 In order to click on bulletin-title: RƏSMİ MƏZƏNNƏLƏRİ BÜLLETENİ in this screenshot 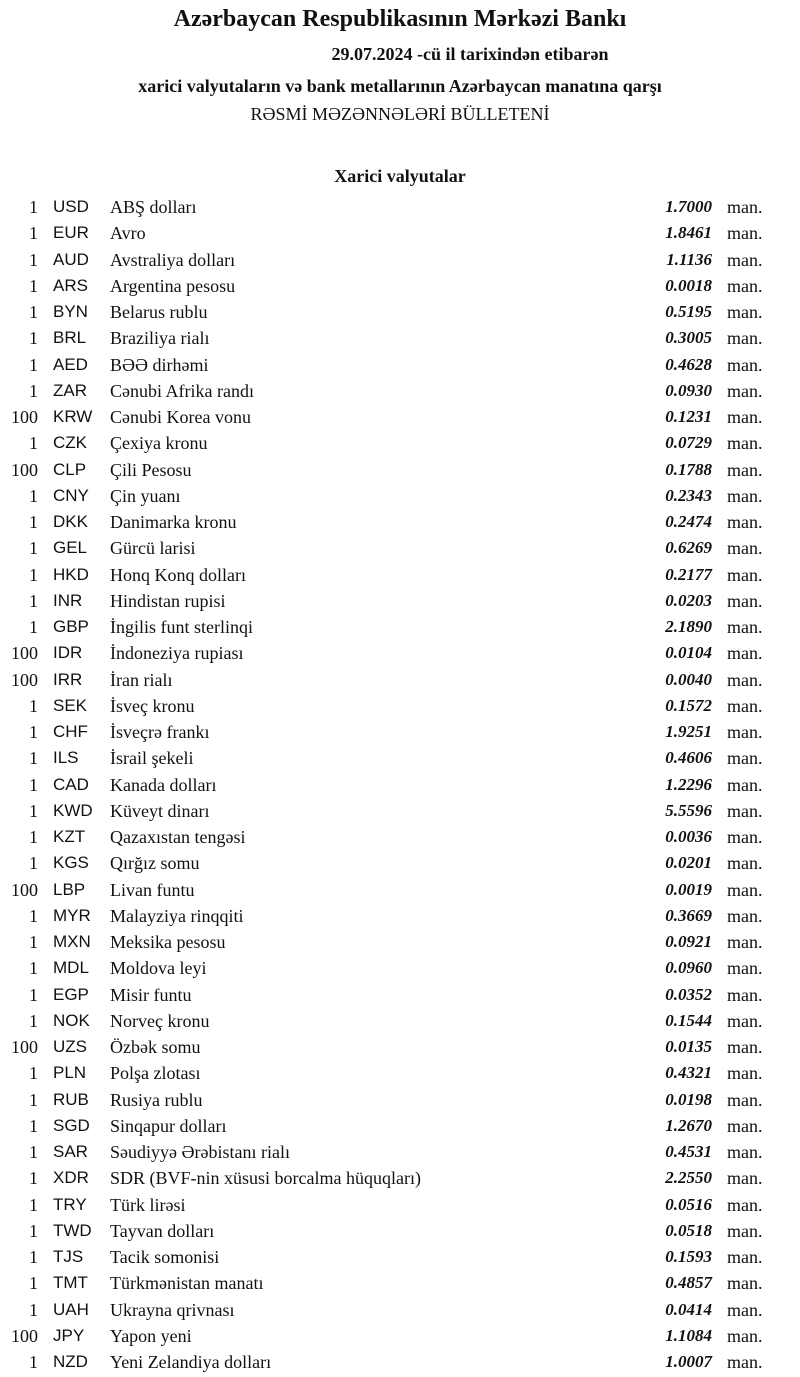, I will do `click(400, 114)`.